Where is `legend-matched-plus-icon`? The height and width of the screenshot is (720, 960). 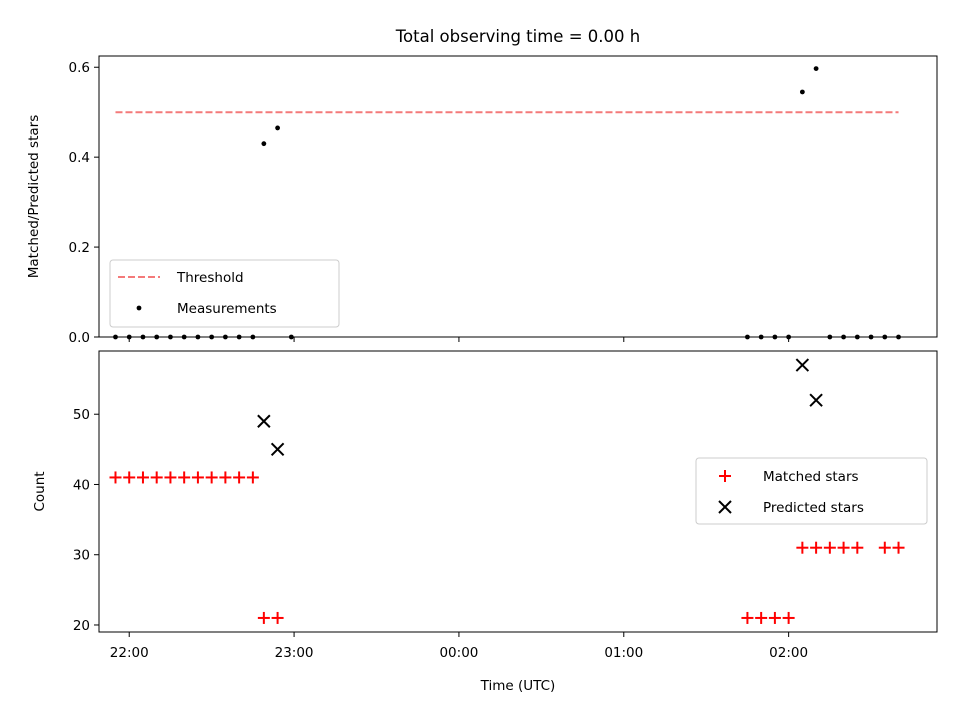 legend-matched-plus-icon is located at coordinates (725, 476).